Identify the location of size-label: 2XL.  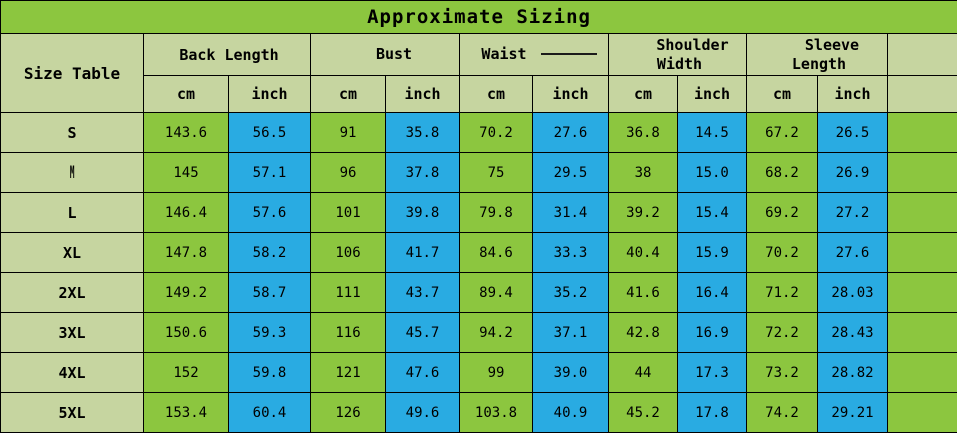
(72, 292).